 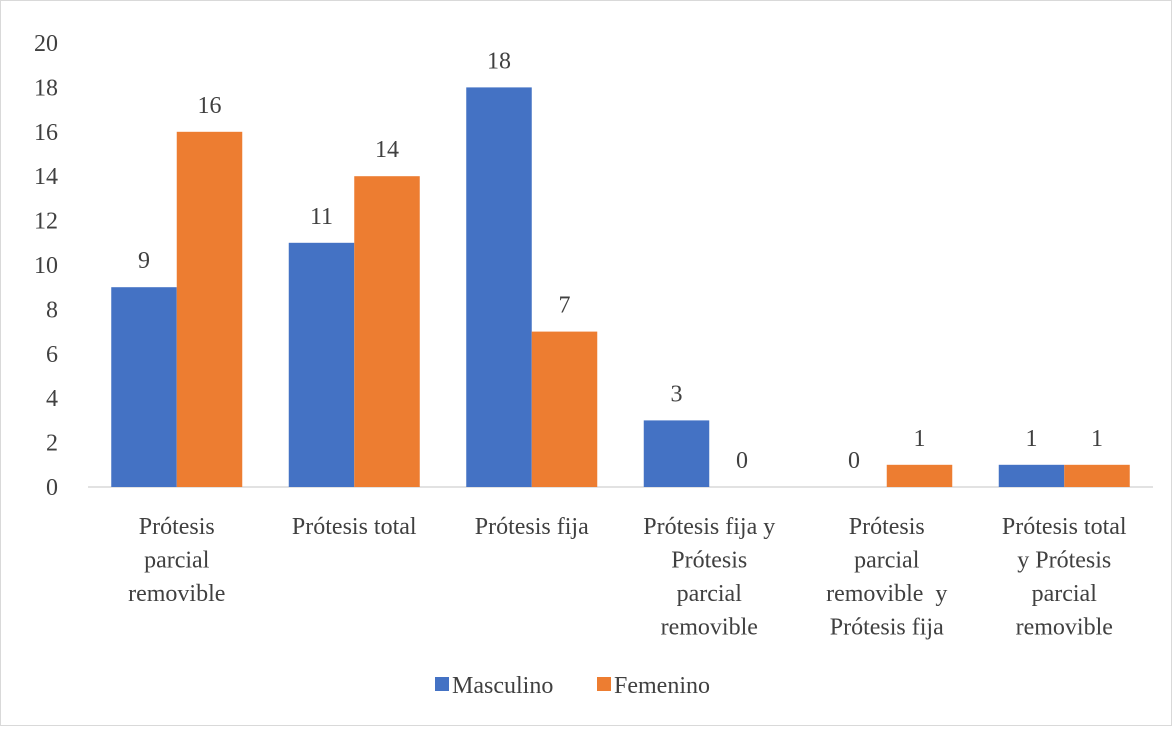 I want to click on category-label: Prótesis fija y, so click(x=709, y=527).